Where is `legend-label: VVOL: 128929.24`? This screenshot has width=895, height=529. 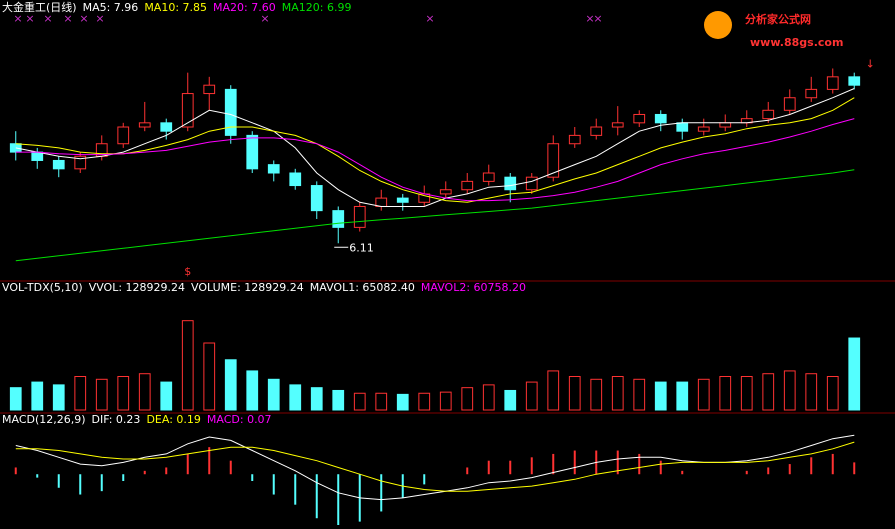 legend-label: VVOL: 128929.24 is located at coordinates (137, 287).